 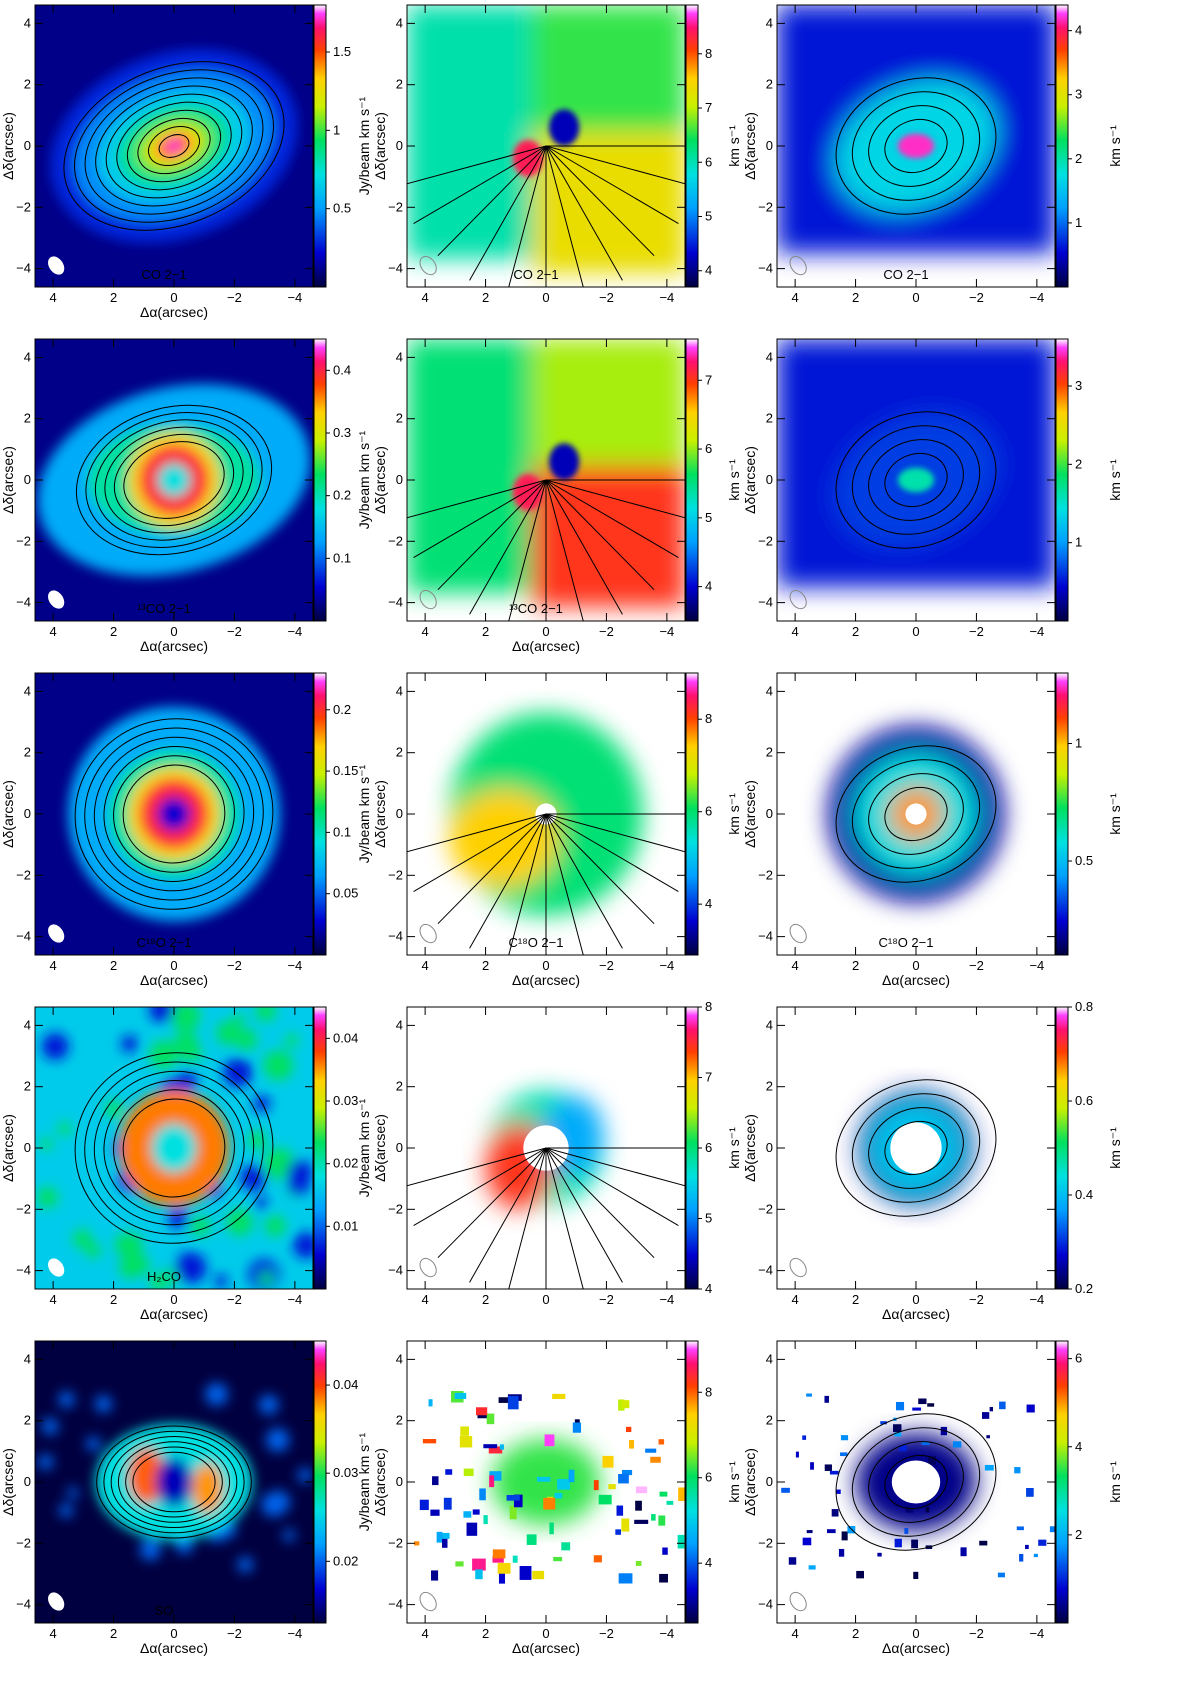 I want to click on colorbar-tick-label: 0.8, so click(x=1084, y=1006).